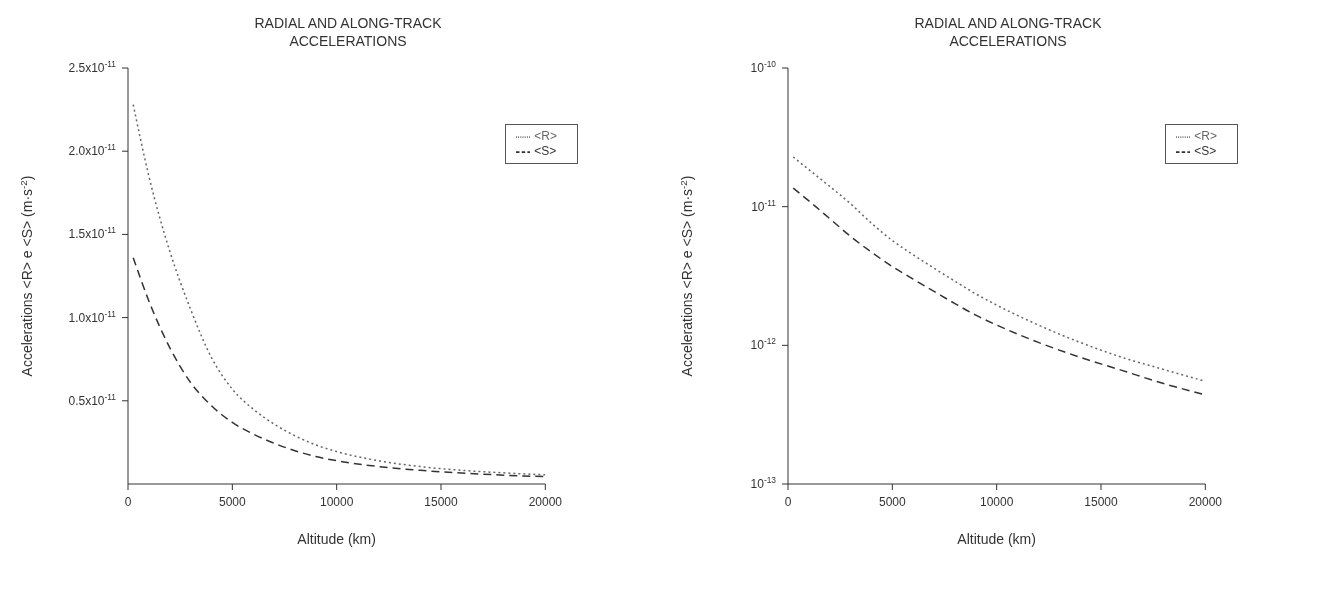 Image resolution: width=1326 pixels, height=589 pixels. I want to click on y-tick-label: 10$^{-10}$, so click(763, 67).